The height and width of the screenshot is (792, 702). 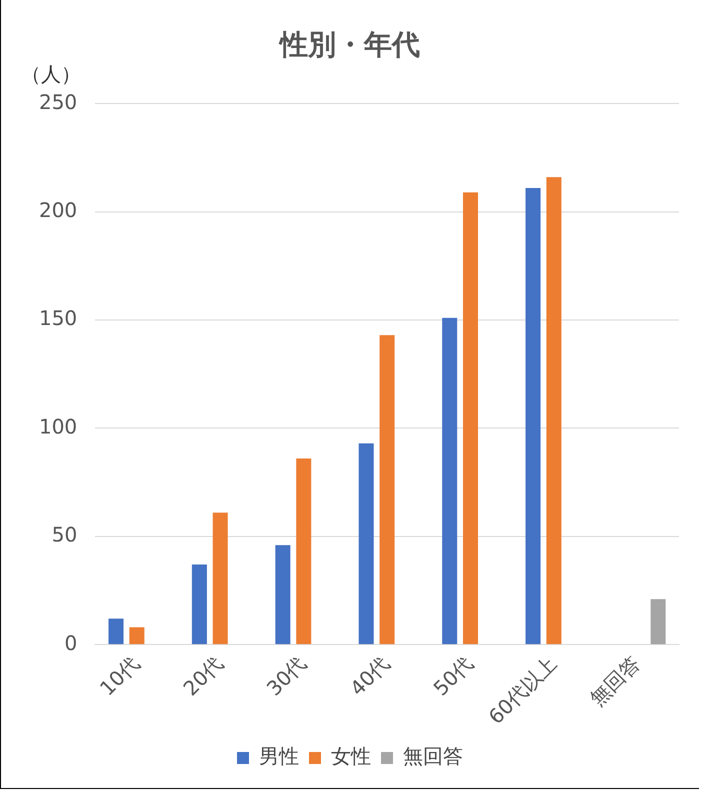 What do you see at coordinates (71, 642) in the screenshot?
I see `y-tick-label: 0` at bounding box center [71, 642].